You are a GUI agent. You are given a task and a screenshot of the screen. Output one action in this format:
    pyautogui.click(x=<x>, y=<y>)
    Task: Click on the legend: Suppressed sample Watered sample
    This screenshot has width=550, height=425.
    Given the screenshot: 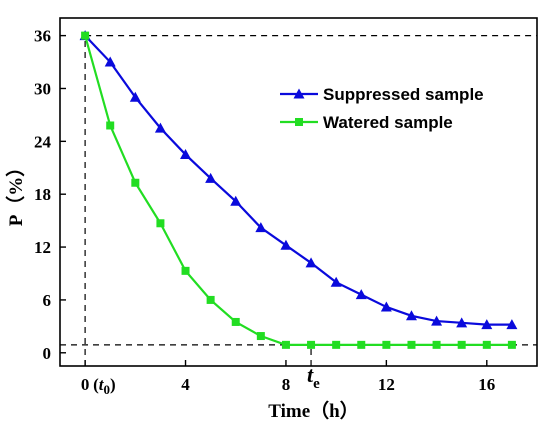 What is the action you would take?
    pyautogui.click(x=382, y=108)
    